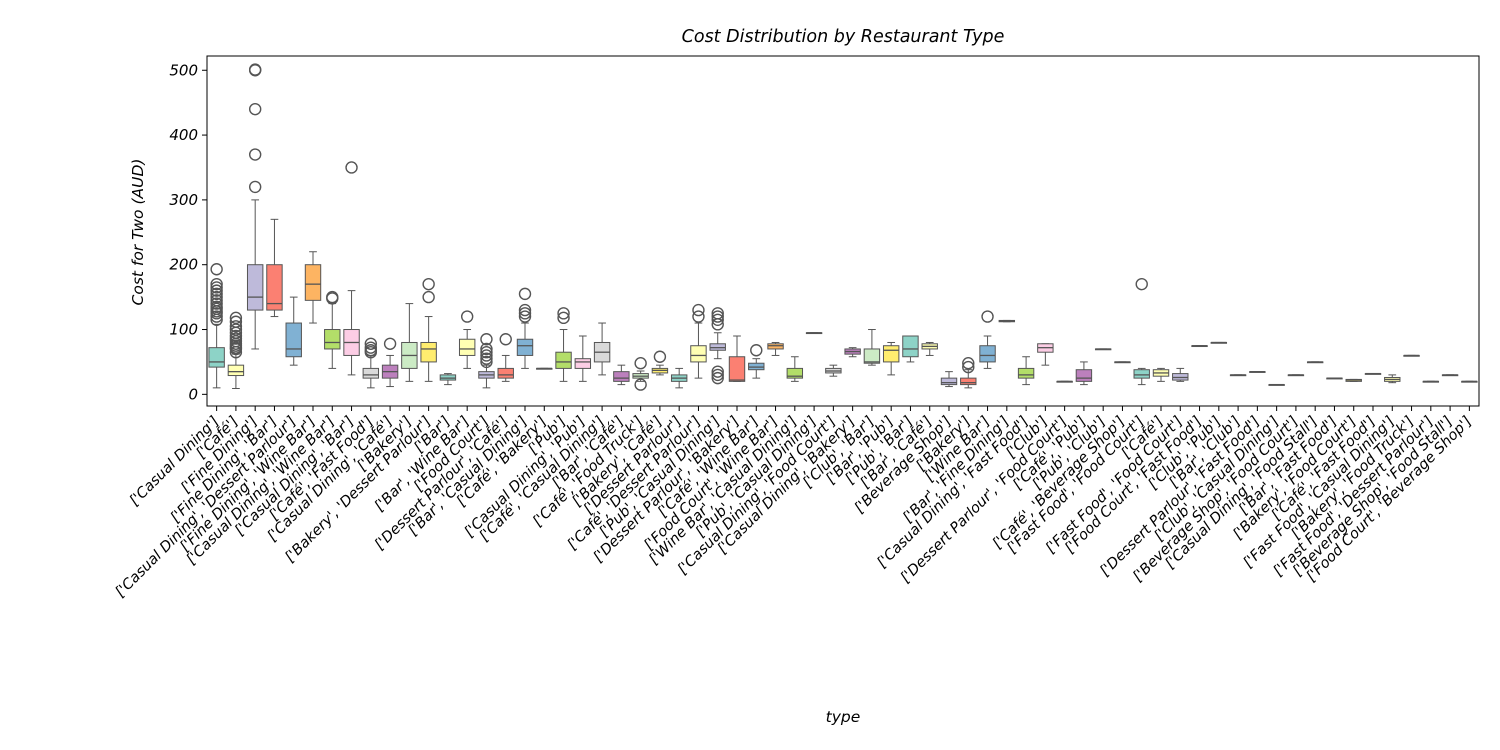 This screenshot has height=750, width=1500. What do you see at coordinates (188, 232) in the screenshot?
I see `y-axis: 0 100 200 300 400 500` at bounding box center [188, 232].